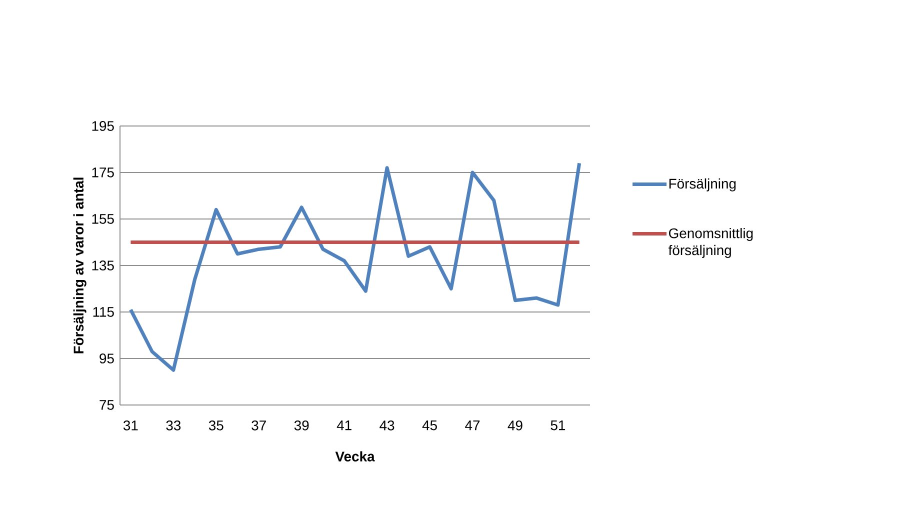 The image size is (901, 510). What do you see at coordinates (107, 359) in the screenshot?
I see `y-tick-label: 95` at bounding box center [107, 359].